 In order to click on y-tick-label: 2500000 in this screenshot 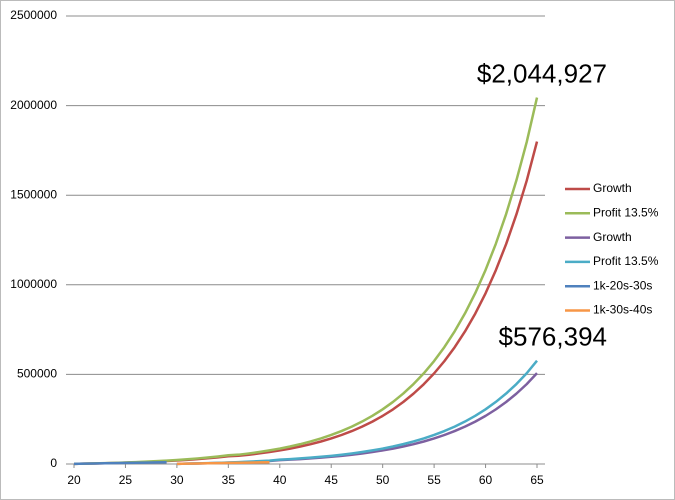, I will do `click(33, 15)`.